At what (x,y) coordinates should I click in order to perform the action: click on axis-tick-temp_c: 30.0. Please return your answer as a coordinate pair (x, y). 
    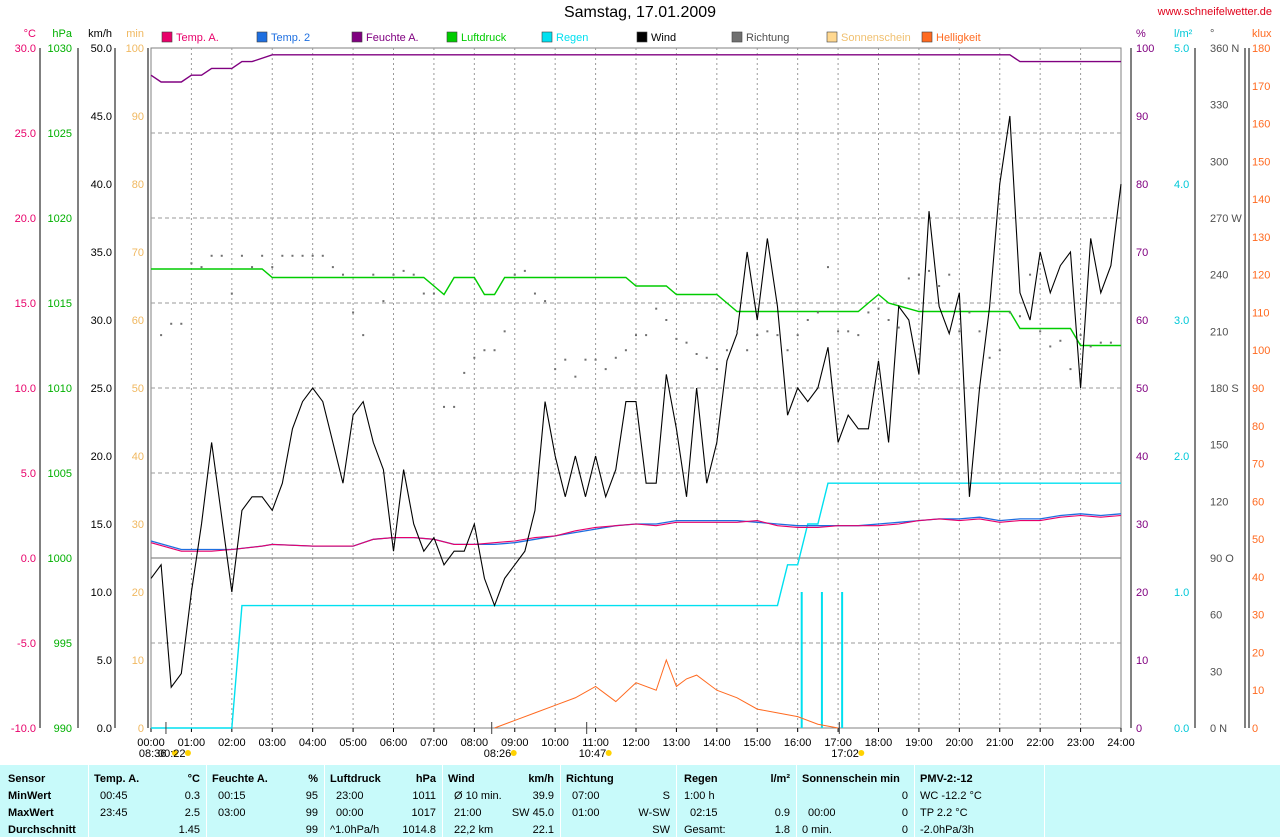
    Looking at the image, I should click on (25, 49).